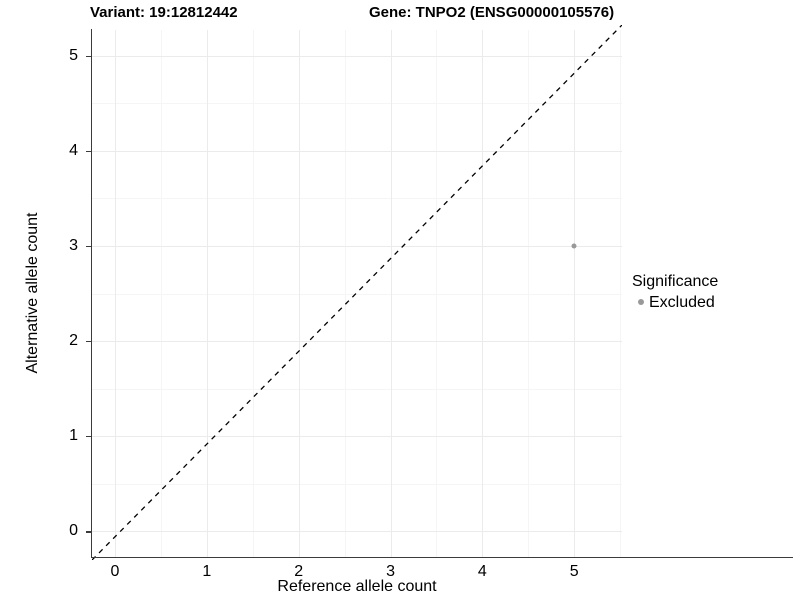  Describe the element at coordinates (73, 150) in the screenshot. I see `y-axis-tick-label: 4` at that location.